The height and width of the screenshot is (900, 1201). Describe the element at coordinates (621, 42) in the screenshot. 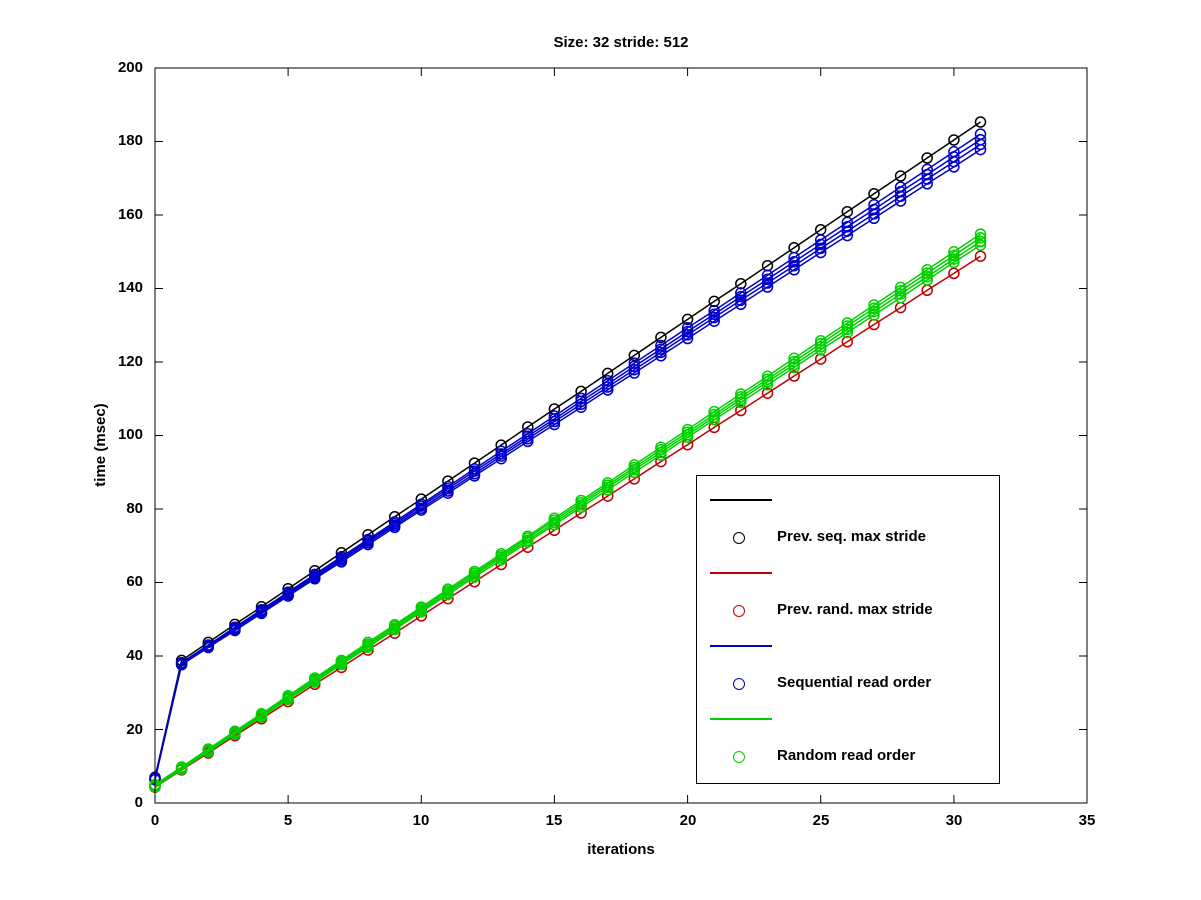

I see `chart-title: Size: 32 stride: 512` at that location.